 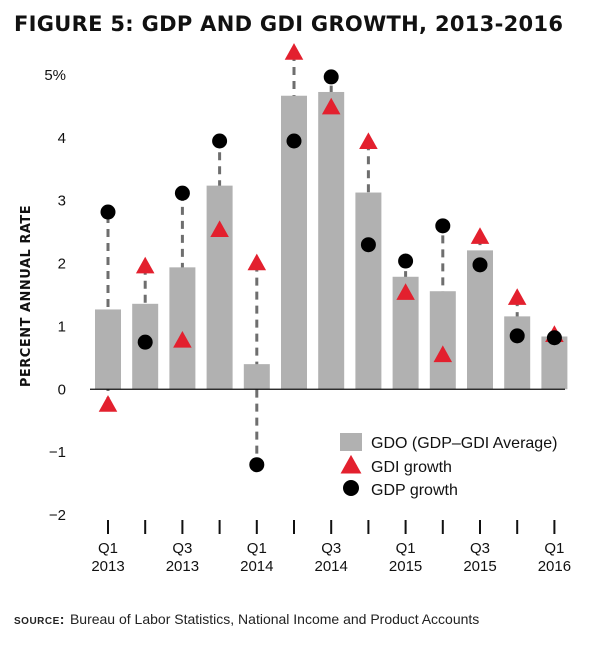 What do you see at coordinates (55, 295) in the screenshot?
I see `y-axis: 5% 4 3 2 1 0 −1 −2` at bounding box center [55, 295].